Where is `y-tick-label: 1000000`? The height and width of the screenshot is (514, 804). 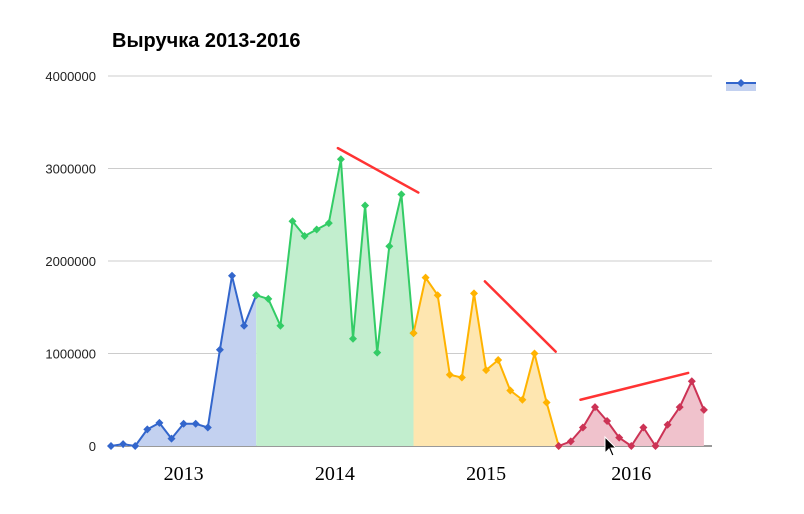 y-tick-label: 1000000 is located at coordinates (70, 354).